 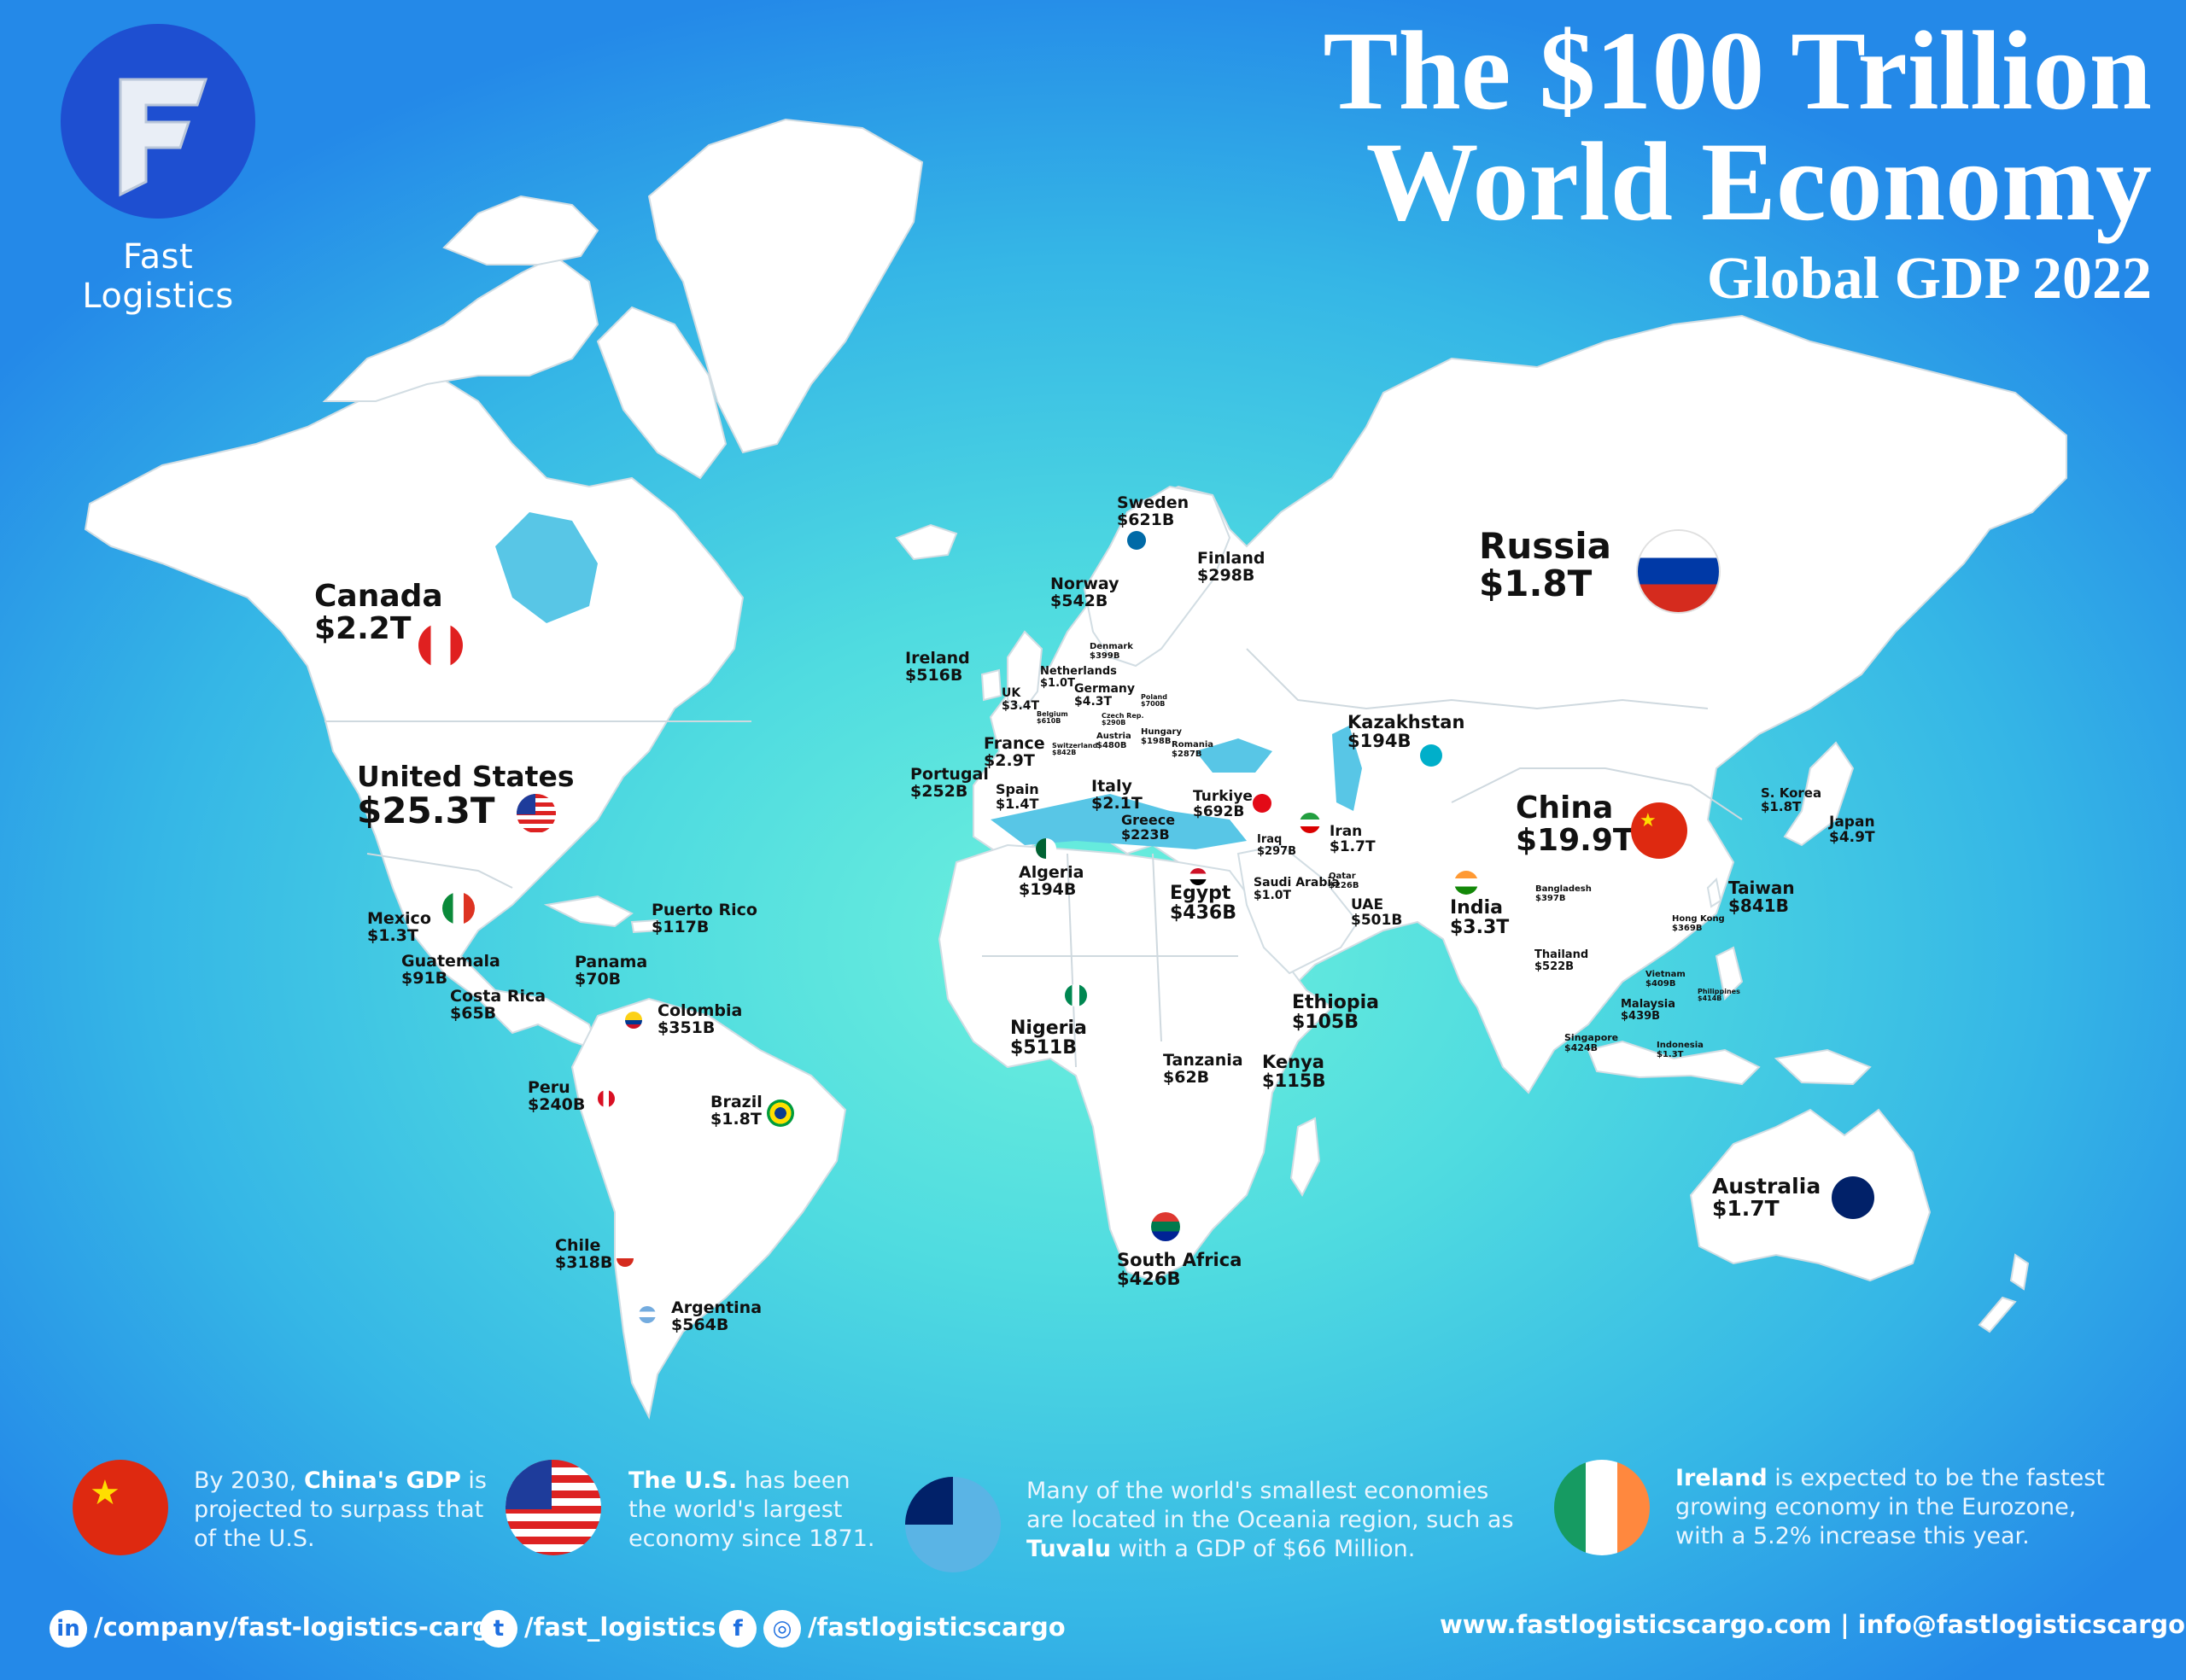 What do you see at coordinates (1575, 824) in the screenshot?
I see `label-china: China $19.9T` at bounding box center [1575, 824].